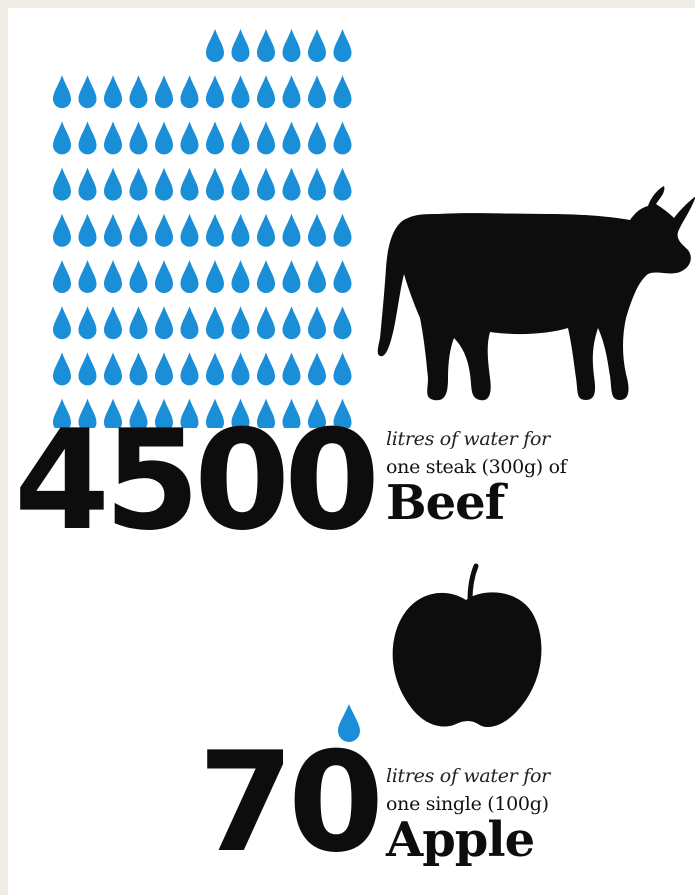 This screenshot has height=895, width=695. I want to click on beef-label-line1: litres of water for, so click(468, 439).